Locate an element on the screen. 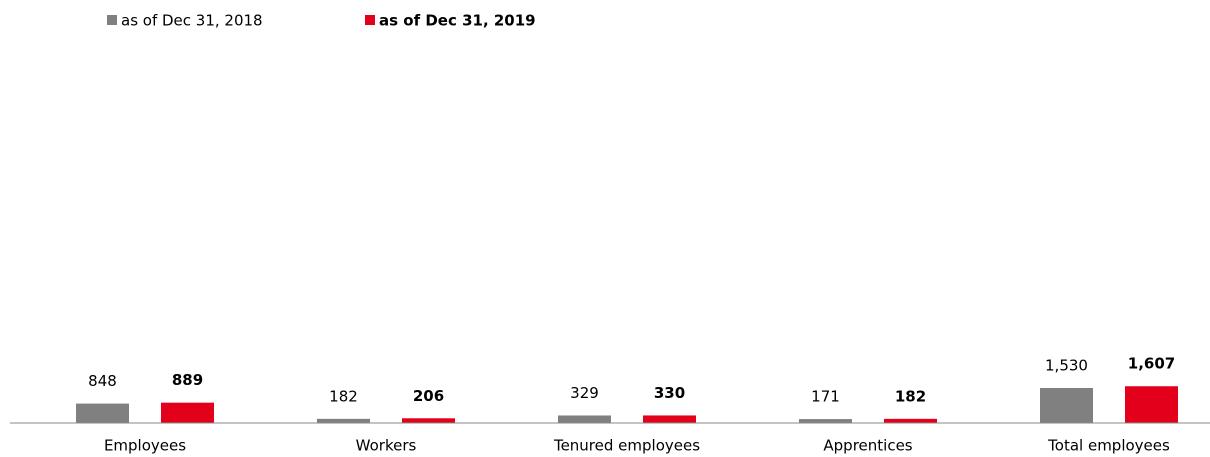  x-tick-label: Tenured employees is located at coordinates (626, 446).